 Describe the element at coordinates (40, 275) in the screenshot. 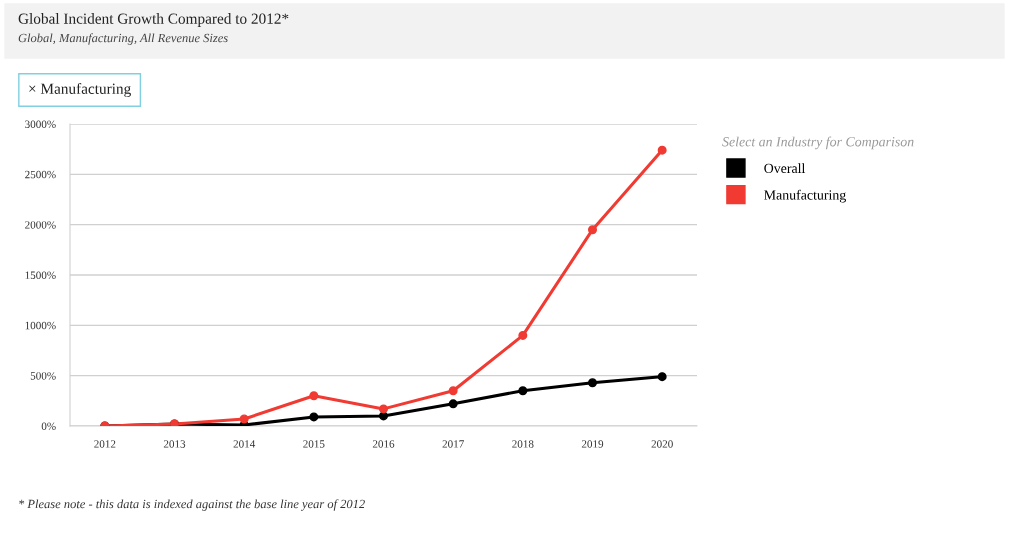

I see `y-tick-label: 1500%` at that location.